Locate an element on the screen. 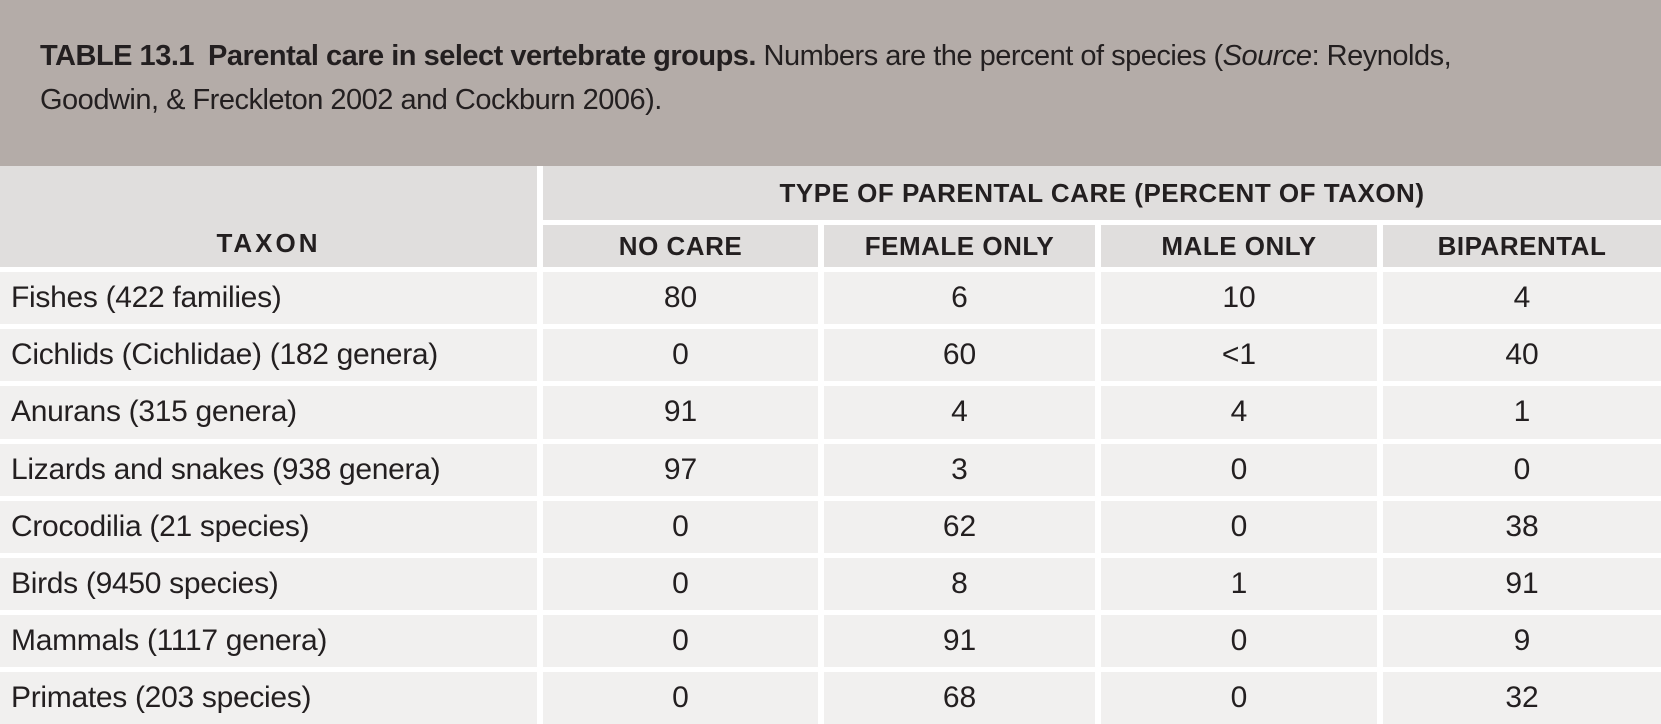  value-cell: 6 is located at coordinates (959, 298).